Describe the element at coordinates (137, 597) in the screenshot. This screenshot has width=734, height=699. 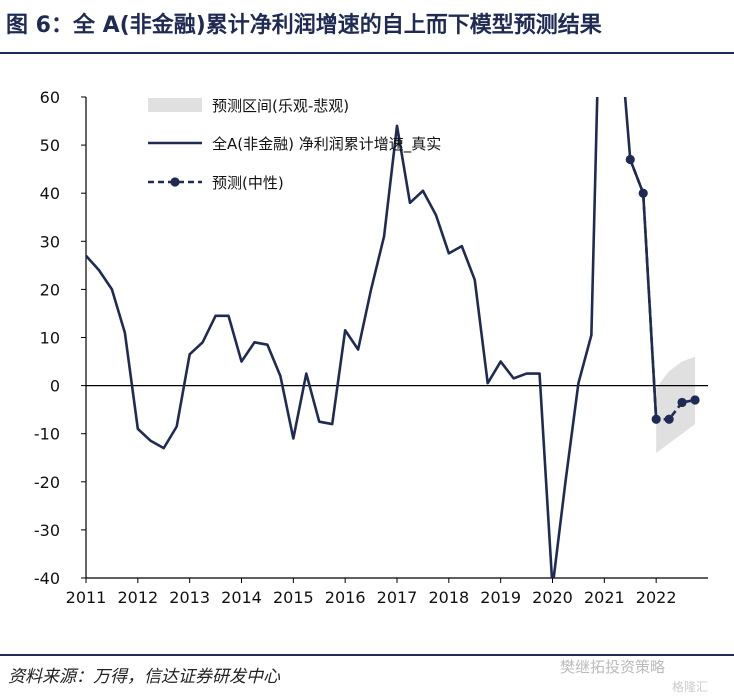
I see `x-tick-label: 2012` at that location.